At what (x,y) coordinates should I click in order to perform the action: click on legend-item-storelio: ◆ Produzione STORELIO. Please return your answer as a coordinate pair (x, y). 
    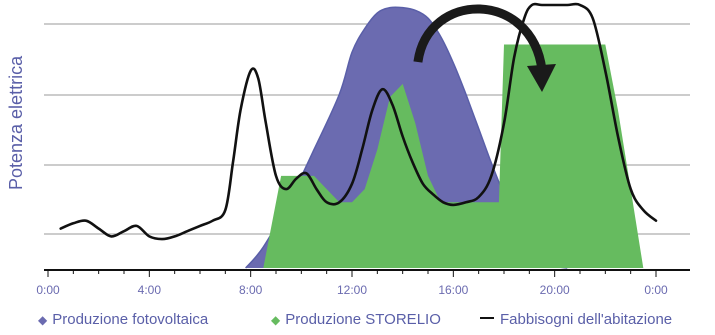
    Looking at the image, I should click on (356, 319).